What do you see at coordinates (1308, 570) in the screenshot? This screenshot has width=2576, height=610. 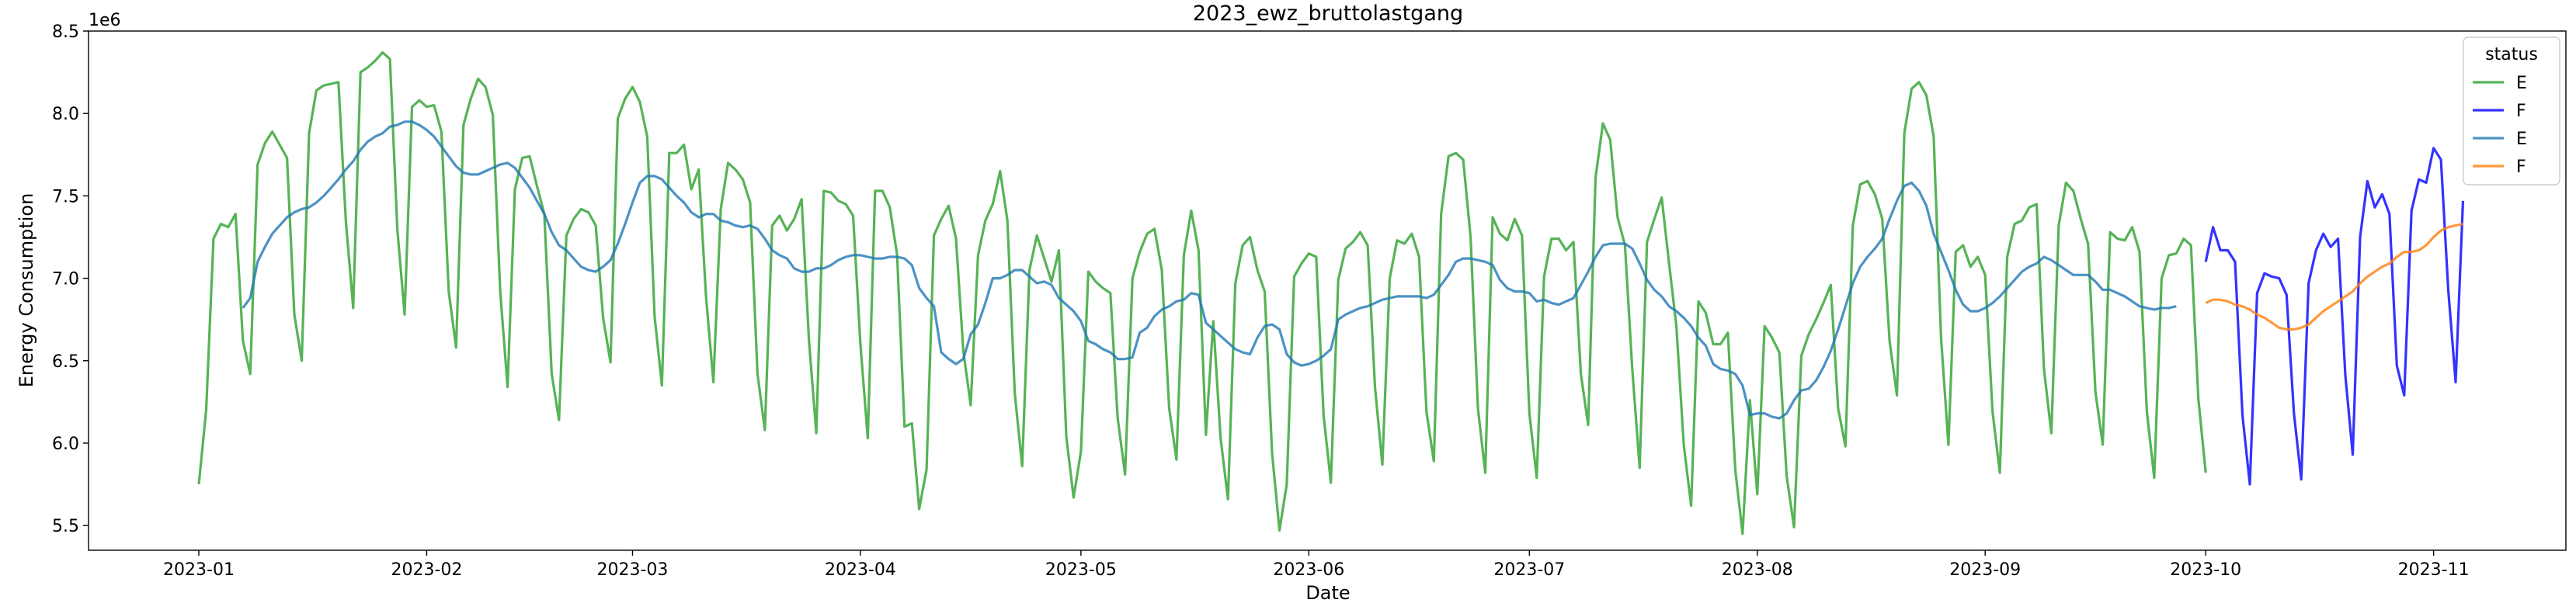 I see `x-tick-label: 2023-06` at bounding box center [1308, 570].